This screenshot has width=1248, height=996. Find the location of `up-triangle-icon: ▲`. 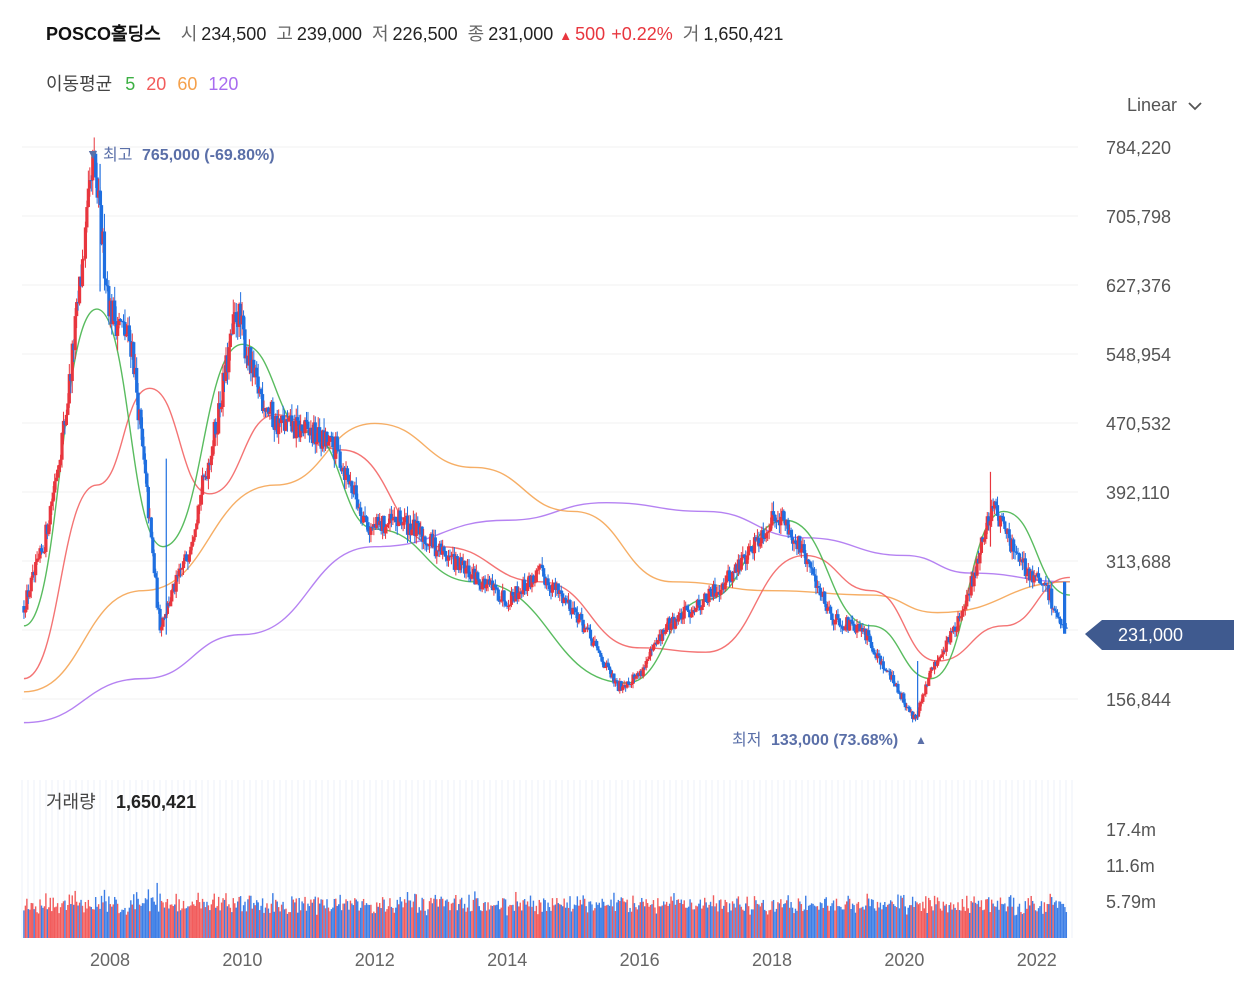

up-triangle-icon: ▲ is located at coordinates (566, 35).